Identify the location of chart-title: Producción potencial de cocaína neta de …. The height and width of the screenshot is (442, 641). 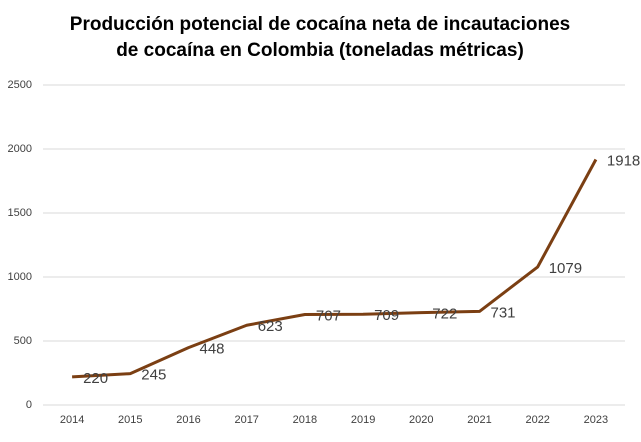
(320, 24).